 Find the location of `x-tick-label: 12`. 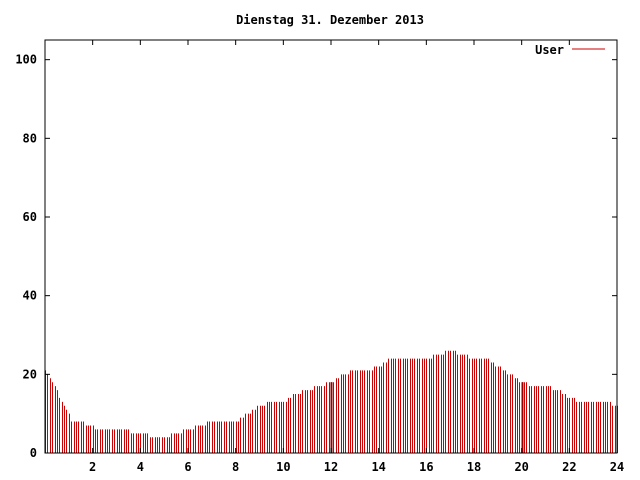

x-tick-label: 12 is located at coordinates (331, 467).